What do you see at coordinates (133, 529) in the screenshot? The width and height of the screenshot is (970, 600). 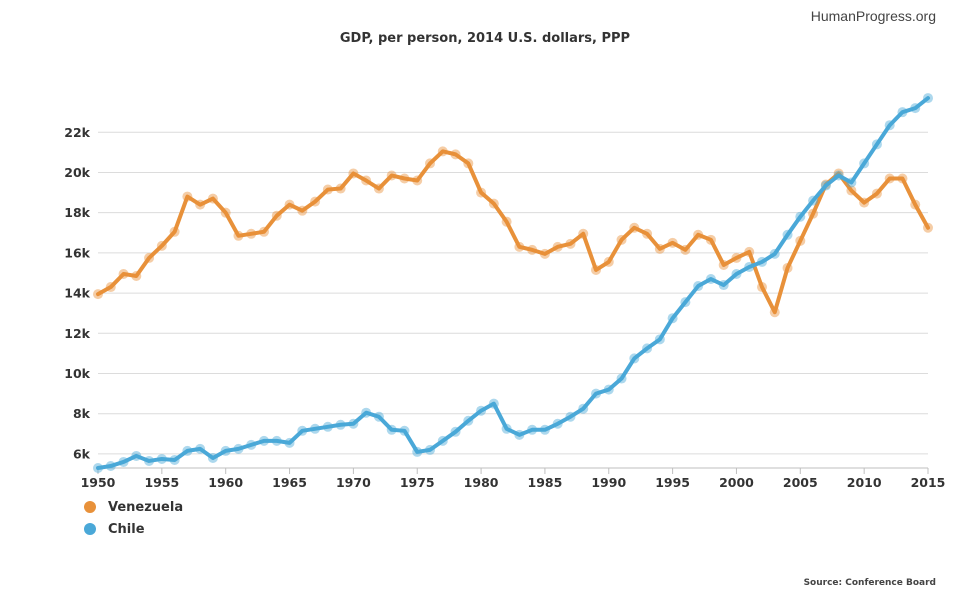 I see `legend-item-chile: Chile` at bounding box center [133, 529].